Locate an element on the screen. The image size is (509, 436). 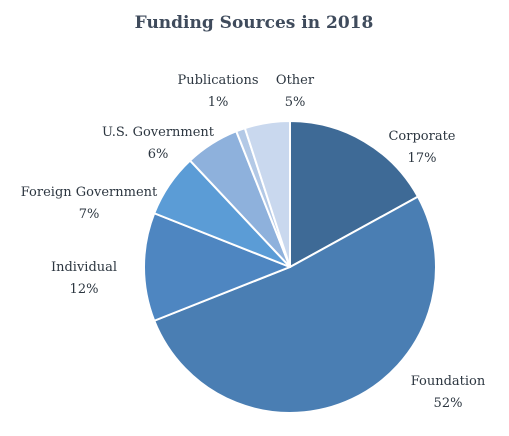
slice-label-publications: Publications is located at coordinates (217, 80).